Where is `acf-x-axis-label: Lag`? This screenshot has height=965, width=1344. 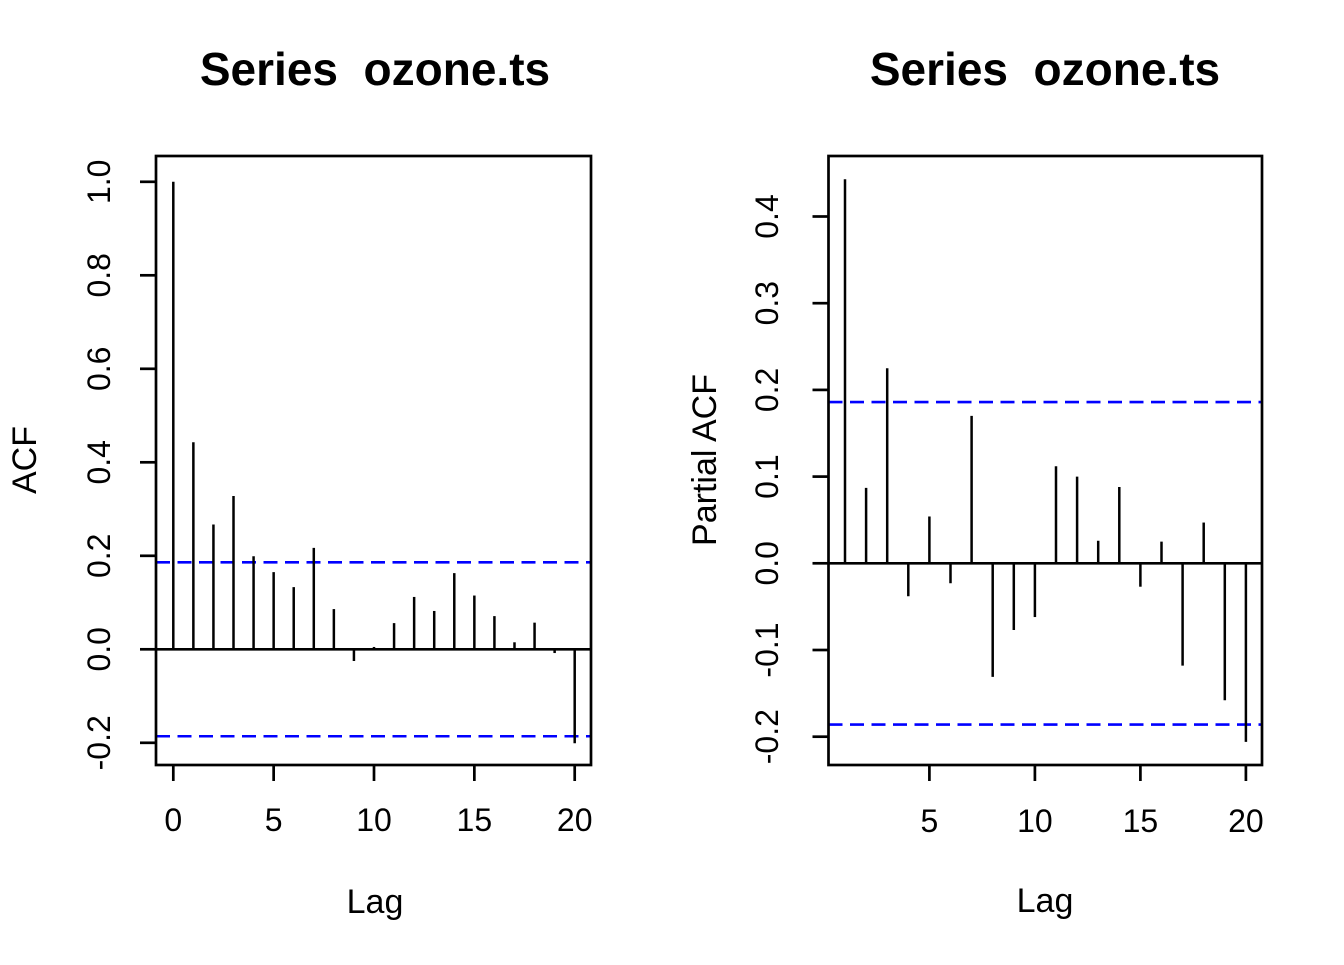
acf-x-axis-label: Lag is located at coordinates (375, 902).